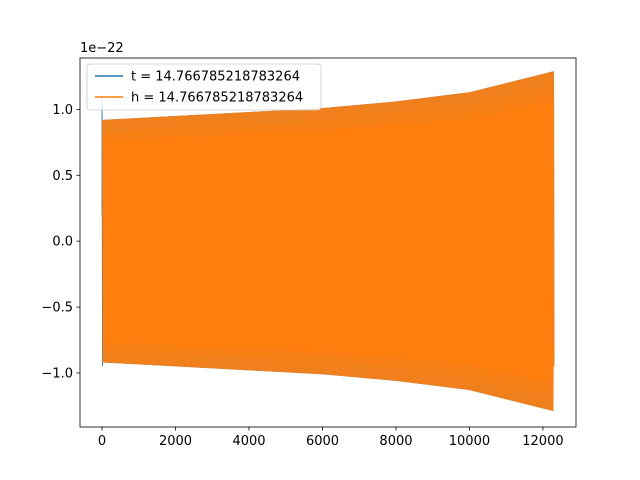  What do you see at coordinates (395, 441) in the screenshot?
I see `x-tick-label: 8000` at bounding box center [395, 441].